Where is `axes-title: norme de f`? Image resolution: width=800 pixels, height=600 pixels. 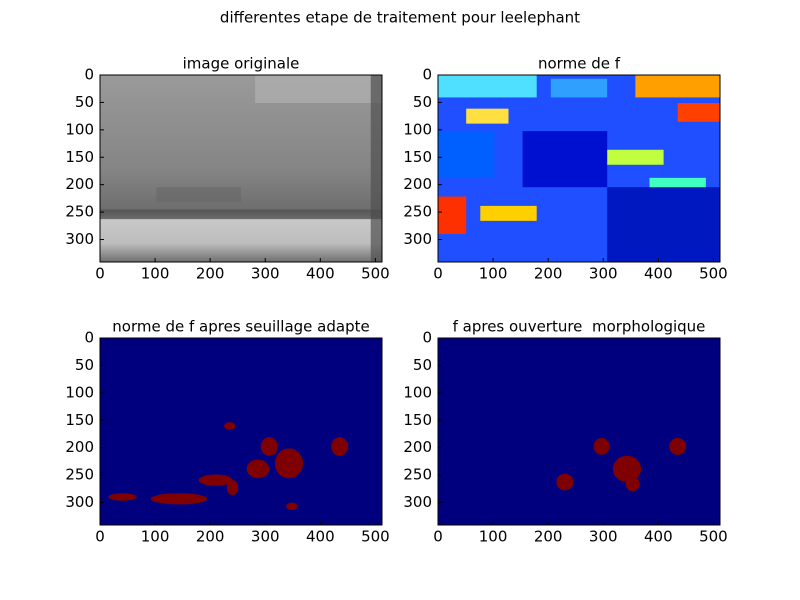 axes-title: norme de f is located at coordinates (579, 64).